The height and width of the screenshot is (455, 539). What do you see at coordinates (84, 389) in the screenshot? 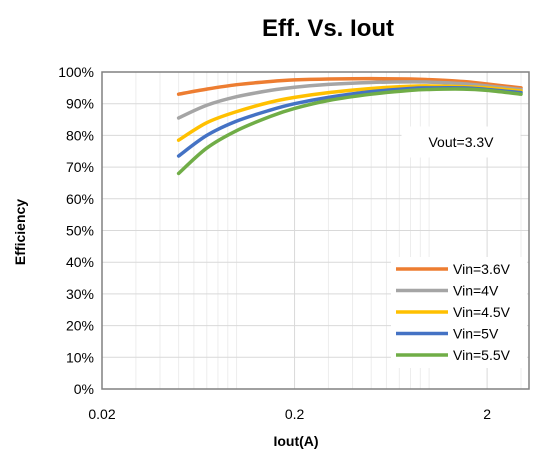
I see `y-tick-label: 0%` at bounding box center [84, 389].